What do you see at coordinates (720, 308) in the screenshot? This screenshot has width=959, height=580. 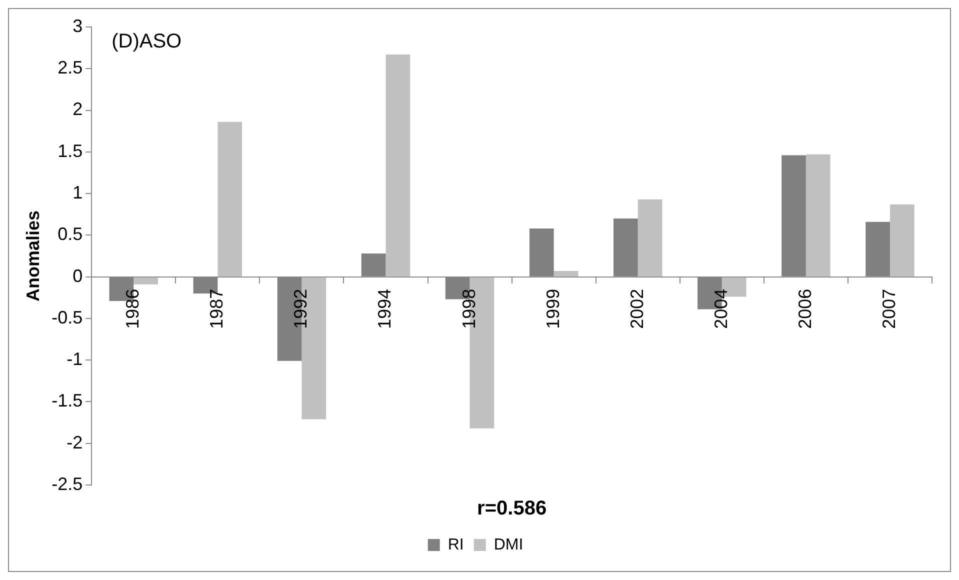 I see `x-tick-label: 2004` at bounding box center [720, 308].